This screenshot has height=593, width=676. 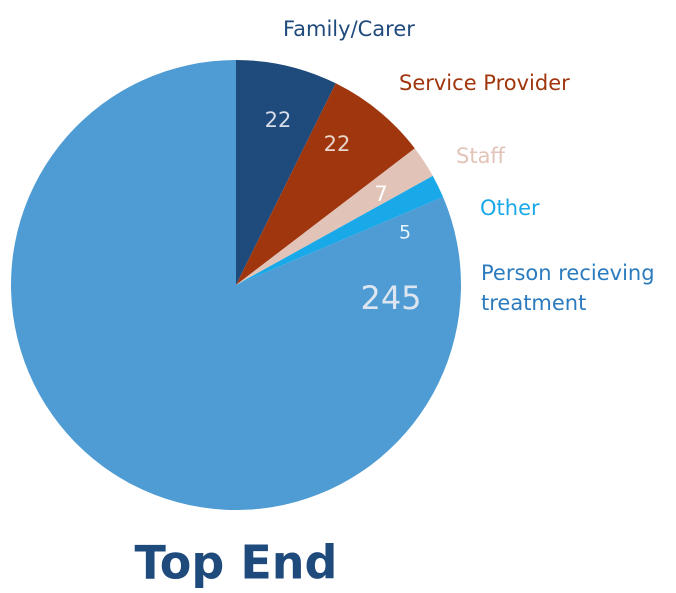 I want to click on legend-label: Staff, so click(x=480, y=156).